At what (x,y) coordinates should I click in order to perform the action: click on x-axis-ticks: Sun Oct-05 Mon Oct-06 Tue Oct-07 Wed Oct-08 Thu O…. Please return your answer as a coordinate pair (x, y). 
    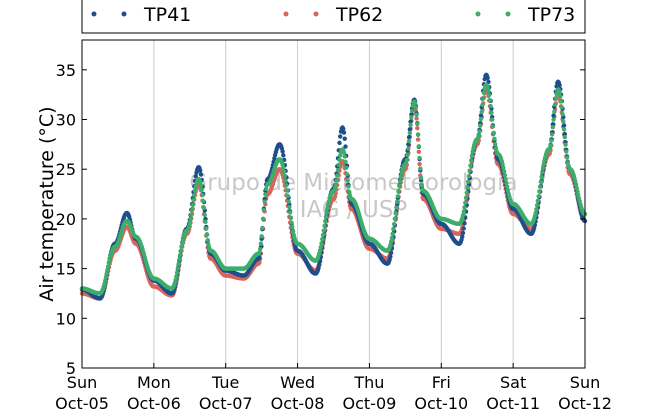
    Looking at the image, I should click on (333, 388).